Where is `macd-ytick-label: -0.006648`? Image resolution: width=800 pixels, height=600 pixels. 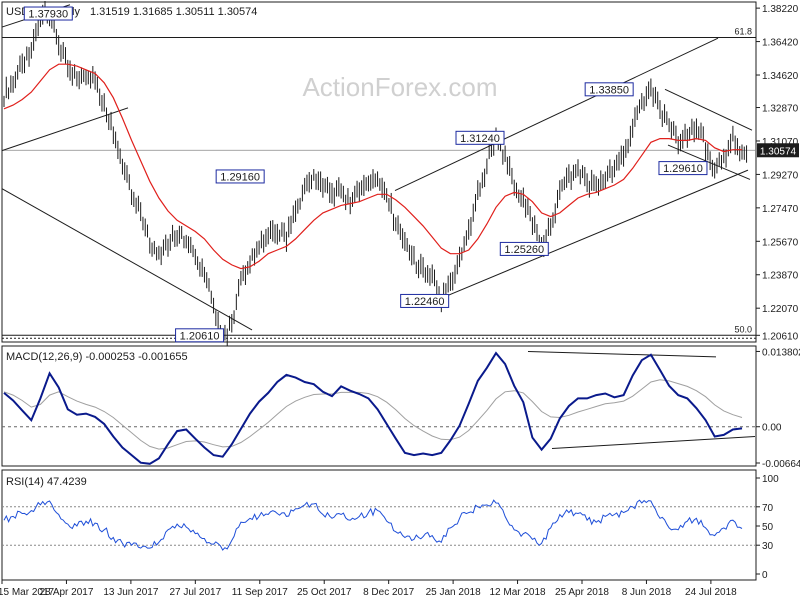 macd-ytick-label: -0.006648 is located at coordinates (781, 464).